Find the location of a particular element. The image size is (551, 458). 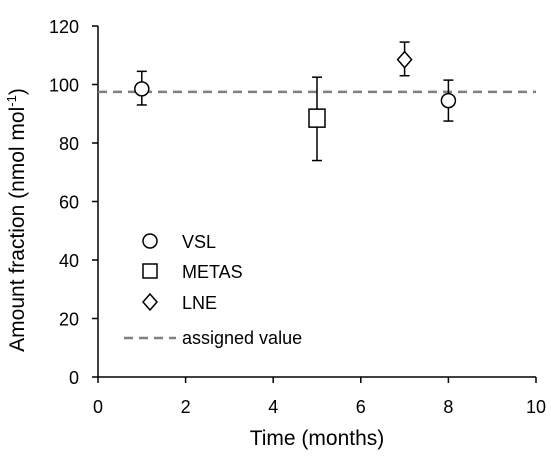

x-tick-label: 8 is located at coordinates (448, 407).